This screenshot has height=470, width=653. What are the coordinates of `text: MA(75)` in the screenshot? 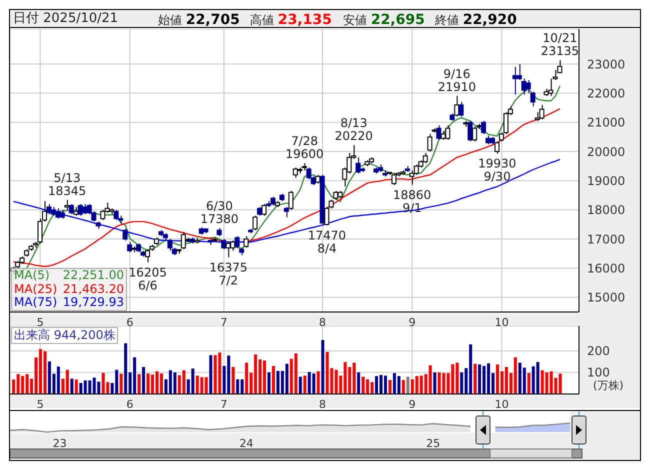 It's located at (36, 302).